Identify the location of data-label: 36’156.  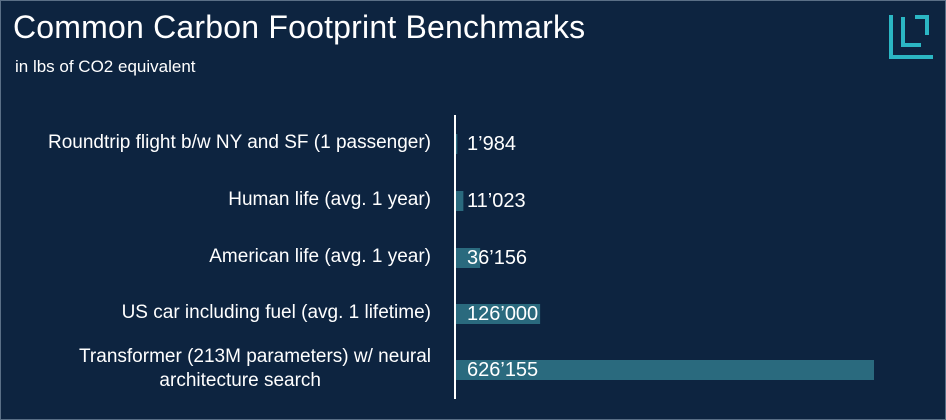
(497, 258).